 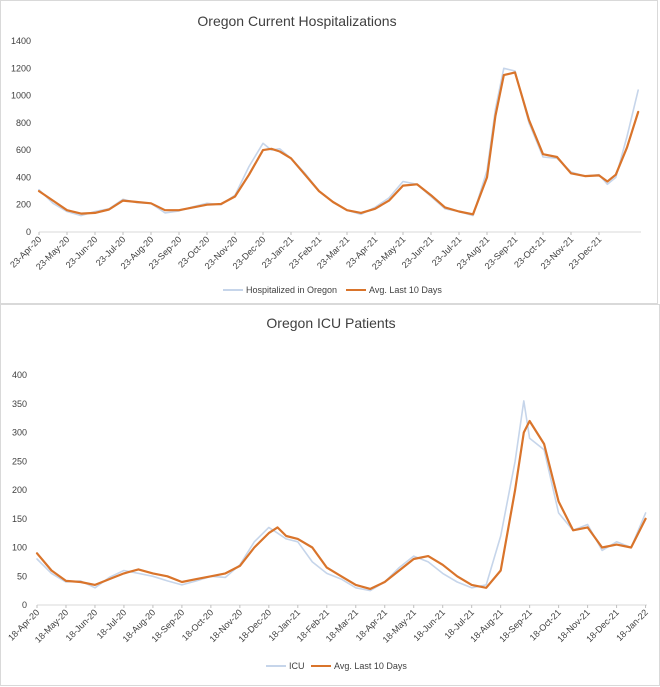 I want to click on chart-title: Oregon ICU Patients, so click(x=330, y=323).